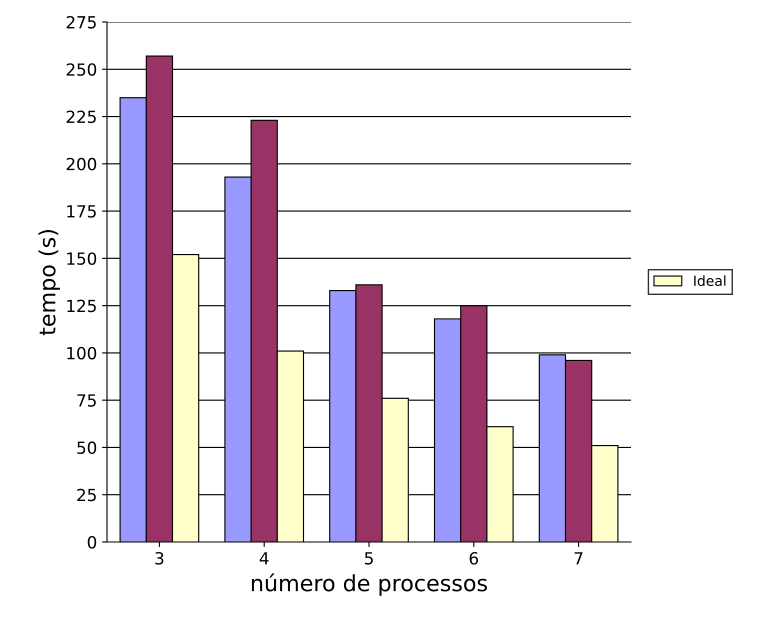 This screenshot has height=617, width=777. Describe the element at coordinates (368, 558) in the screenshot. I see `x-tick-label: 5` at that location.